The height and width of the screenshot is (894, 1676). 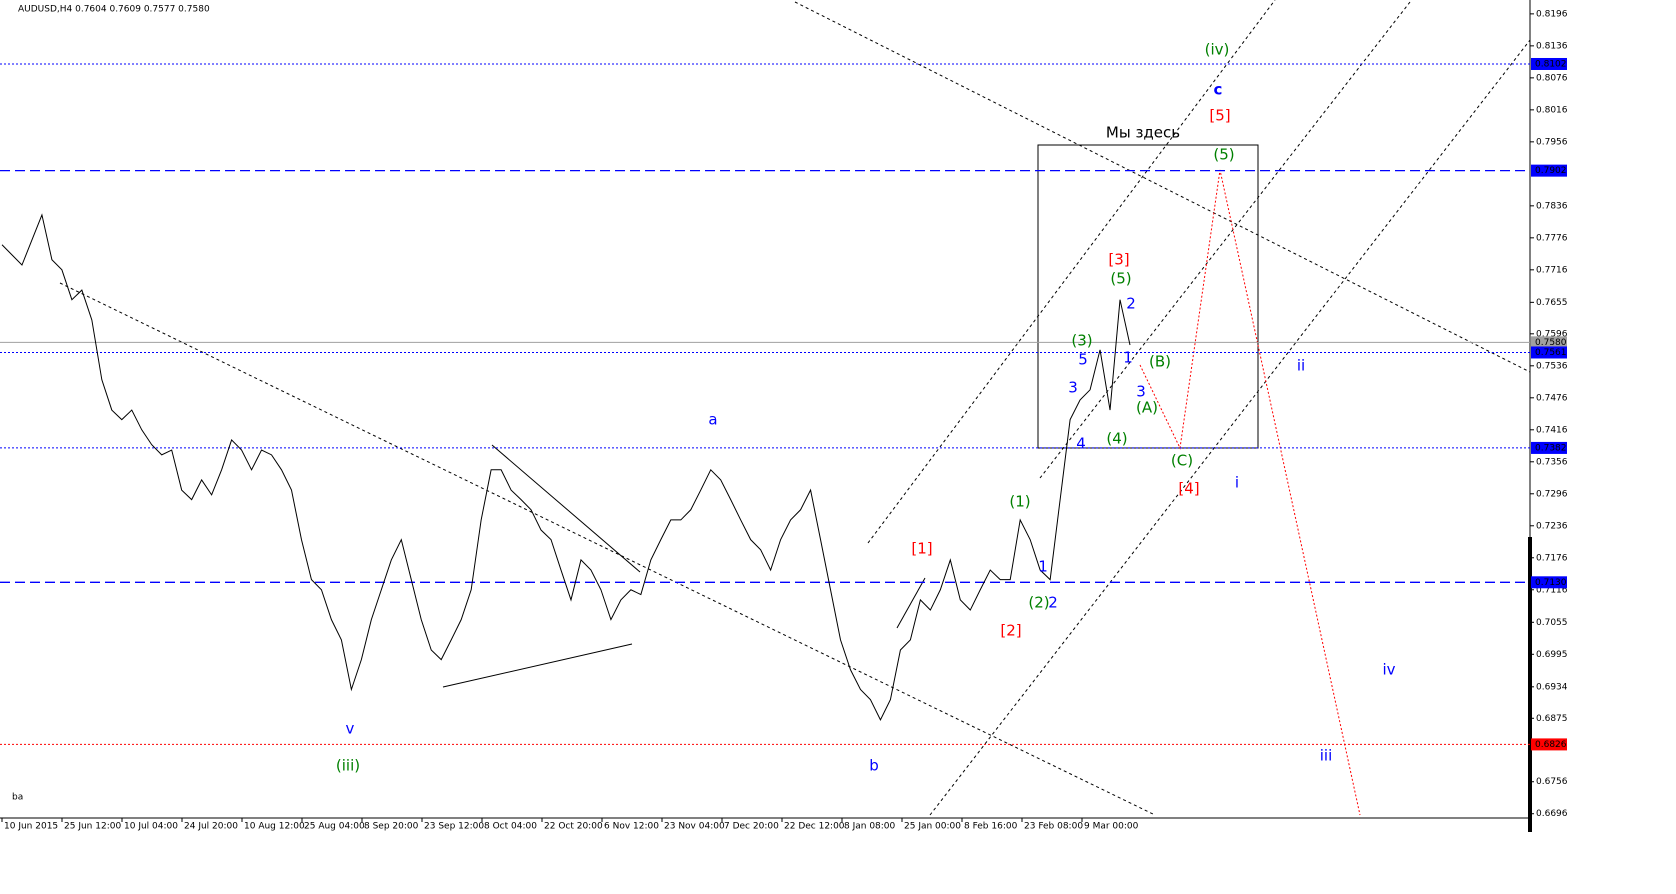 I want to click on x-tick-label: 6 Nov 12:00, so click(x=631, y=827).